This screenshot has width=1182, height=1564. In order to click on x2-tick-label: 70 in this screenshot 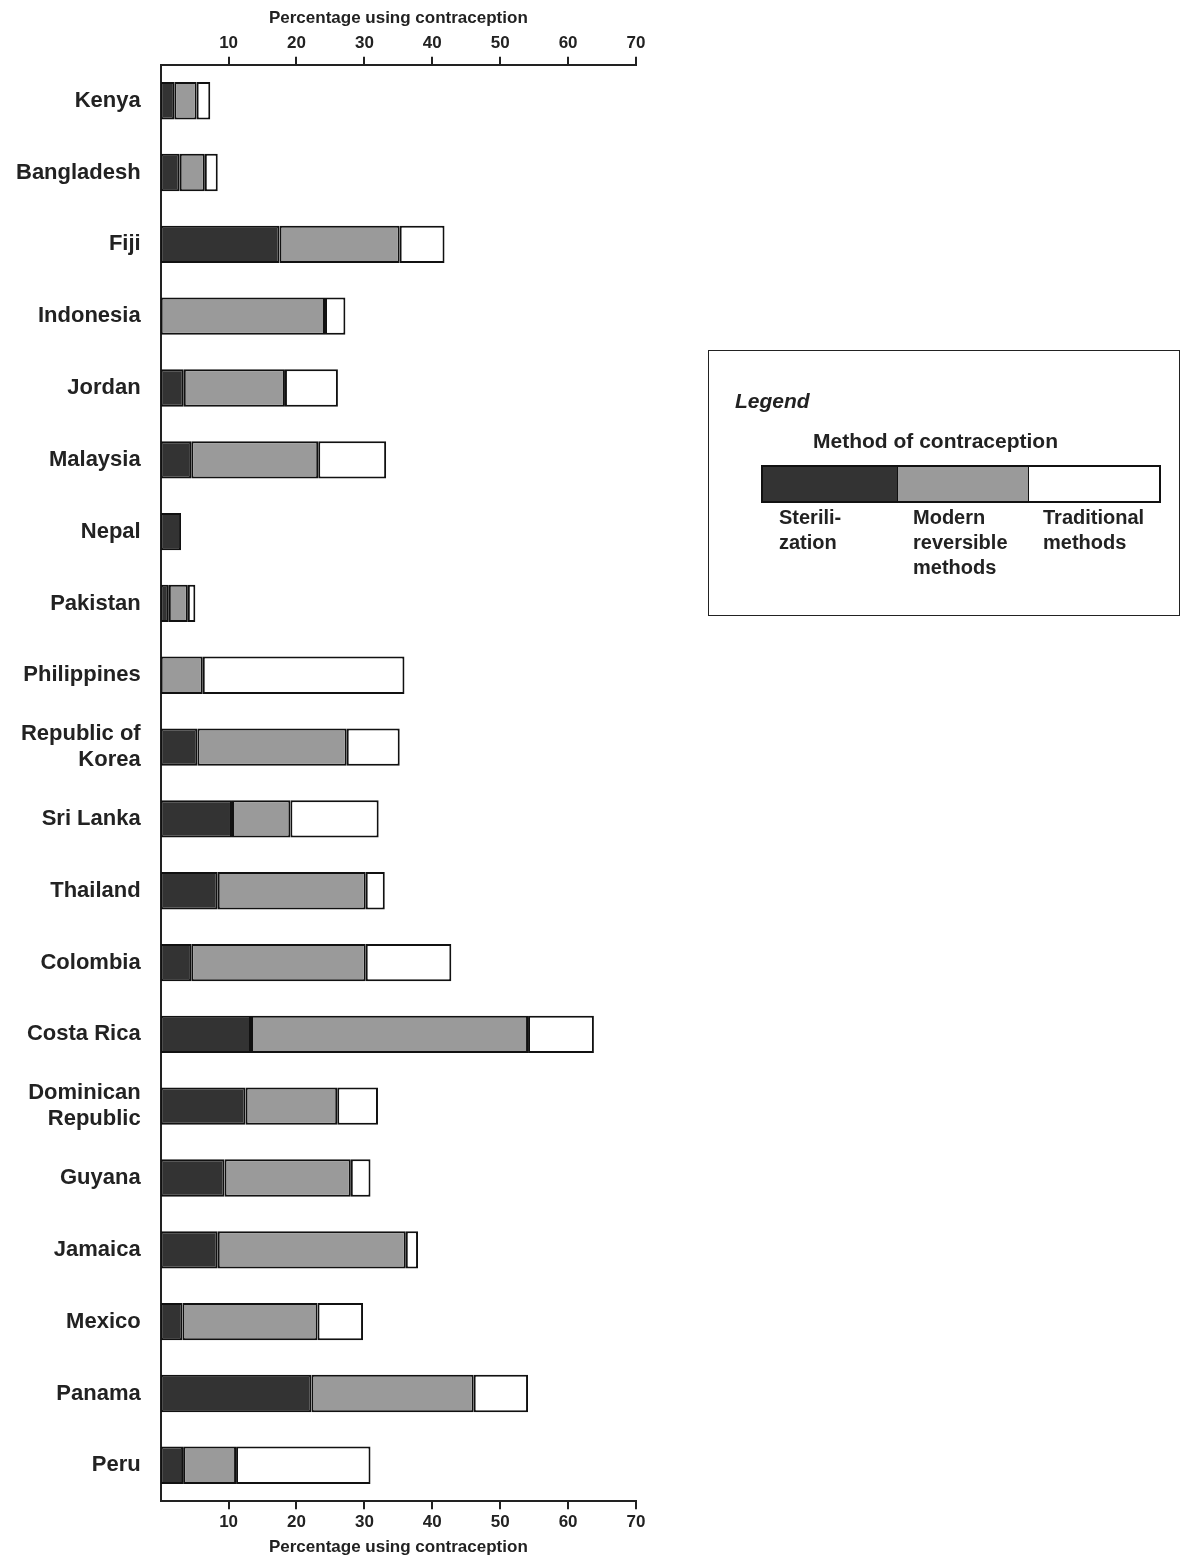, I will do `click(636, 1522)`.